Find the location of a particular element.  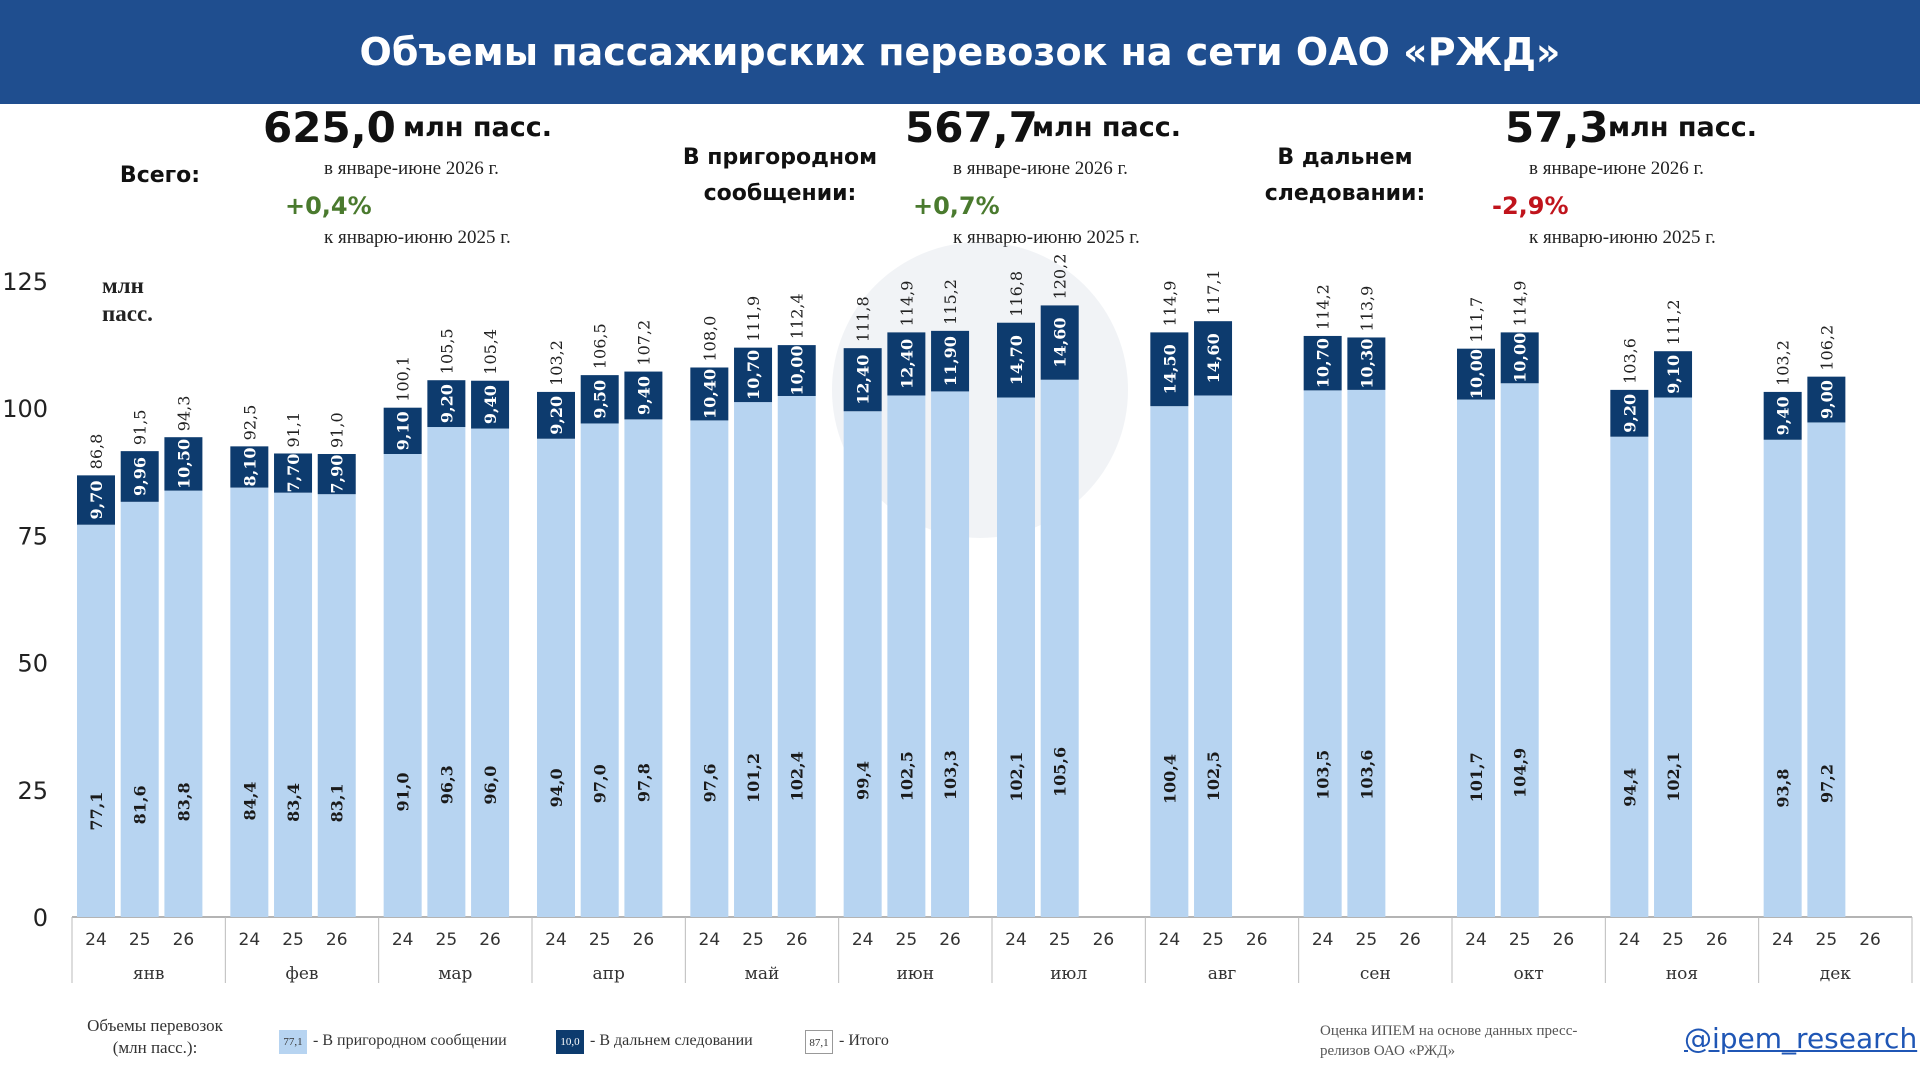

data-label-total: 111,2 is located at coordinates (1673, 322).